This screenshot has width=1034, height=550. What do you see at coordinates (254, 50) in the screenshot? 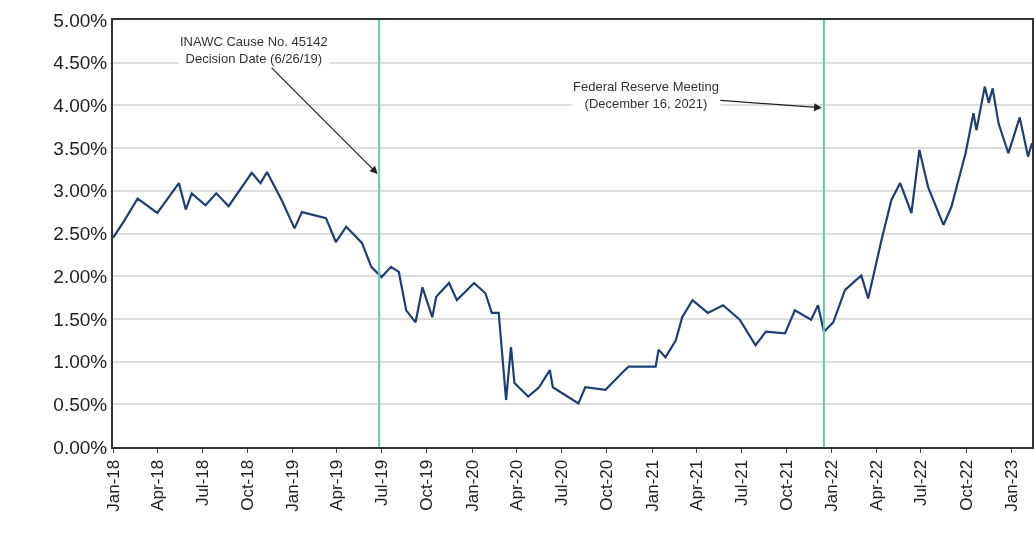
I see `annotation: INAWC Cause No. 45142 Decision Date (6/26/19)` at bounding box center [254, 50].